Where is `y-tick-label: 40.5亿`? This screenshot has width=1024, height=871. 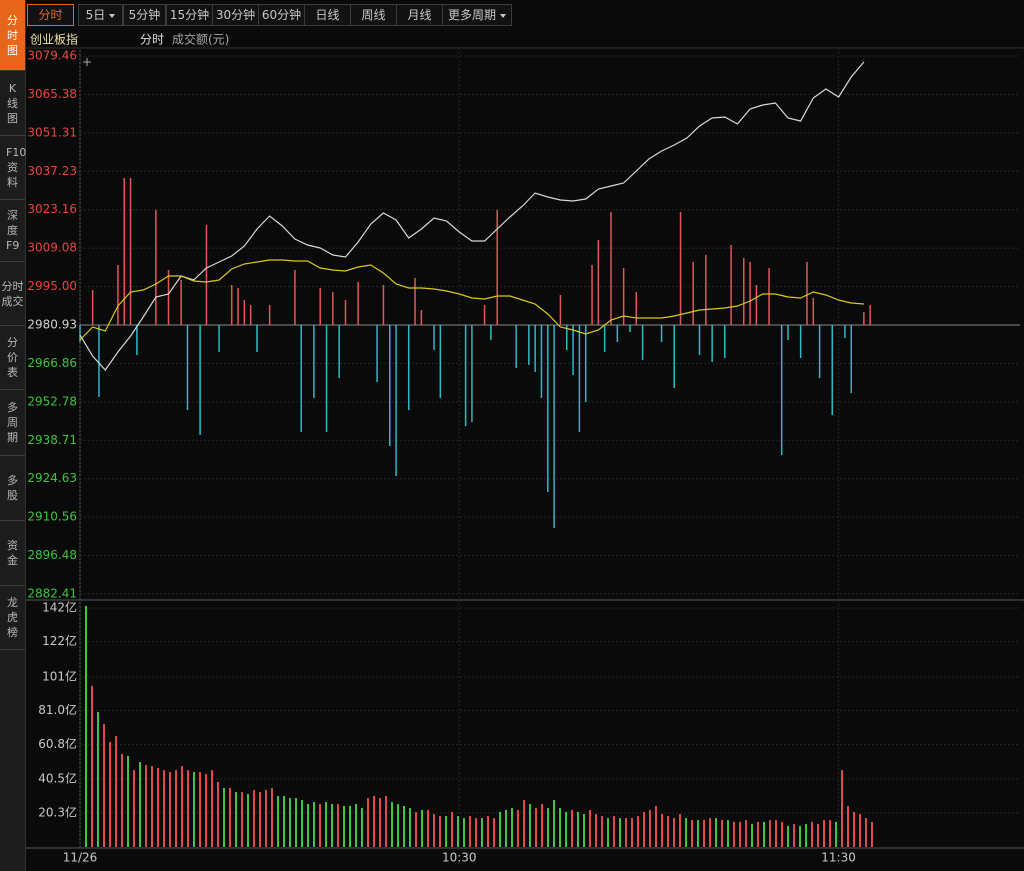
y-tick-label: 40.5亿 is located at coordinates (57, 777).